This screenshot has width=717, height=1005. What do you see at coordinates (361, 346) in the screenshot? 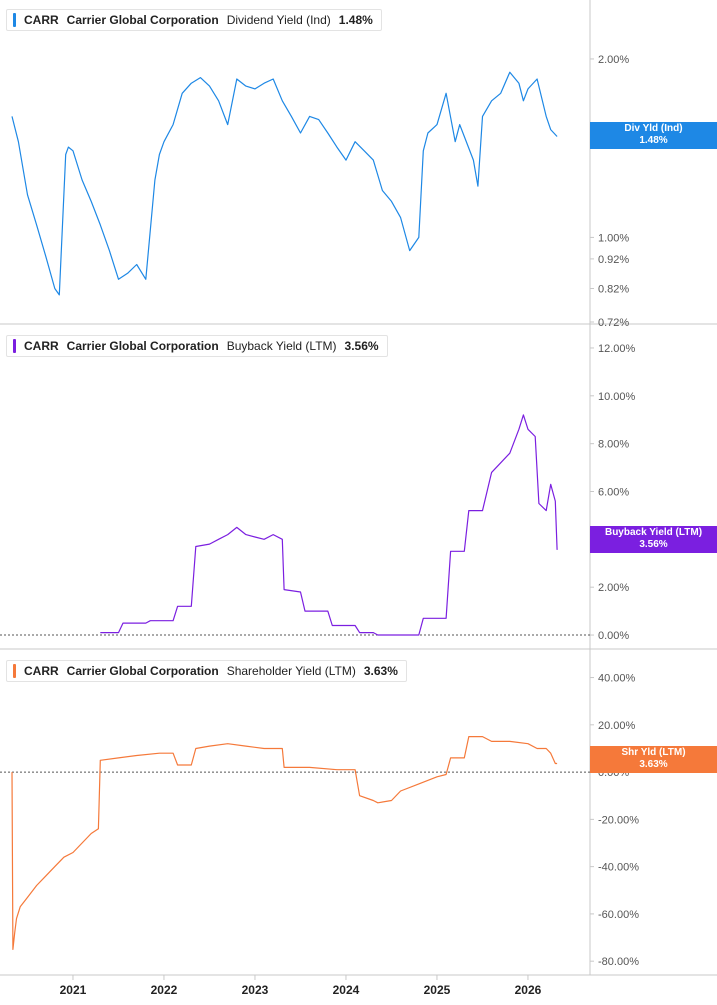
I see `legend-value: 3.56%` at bounding box center [361, 346].